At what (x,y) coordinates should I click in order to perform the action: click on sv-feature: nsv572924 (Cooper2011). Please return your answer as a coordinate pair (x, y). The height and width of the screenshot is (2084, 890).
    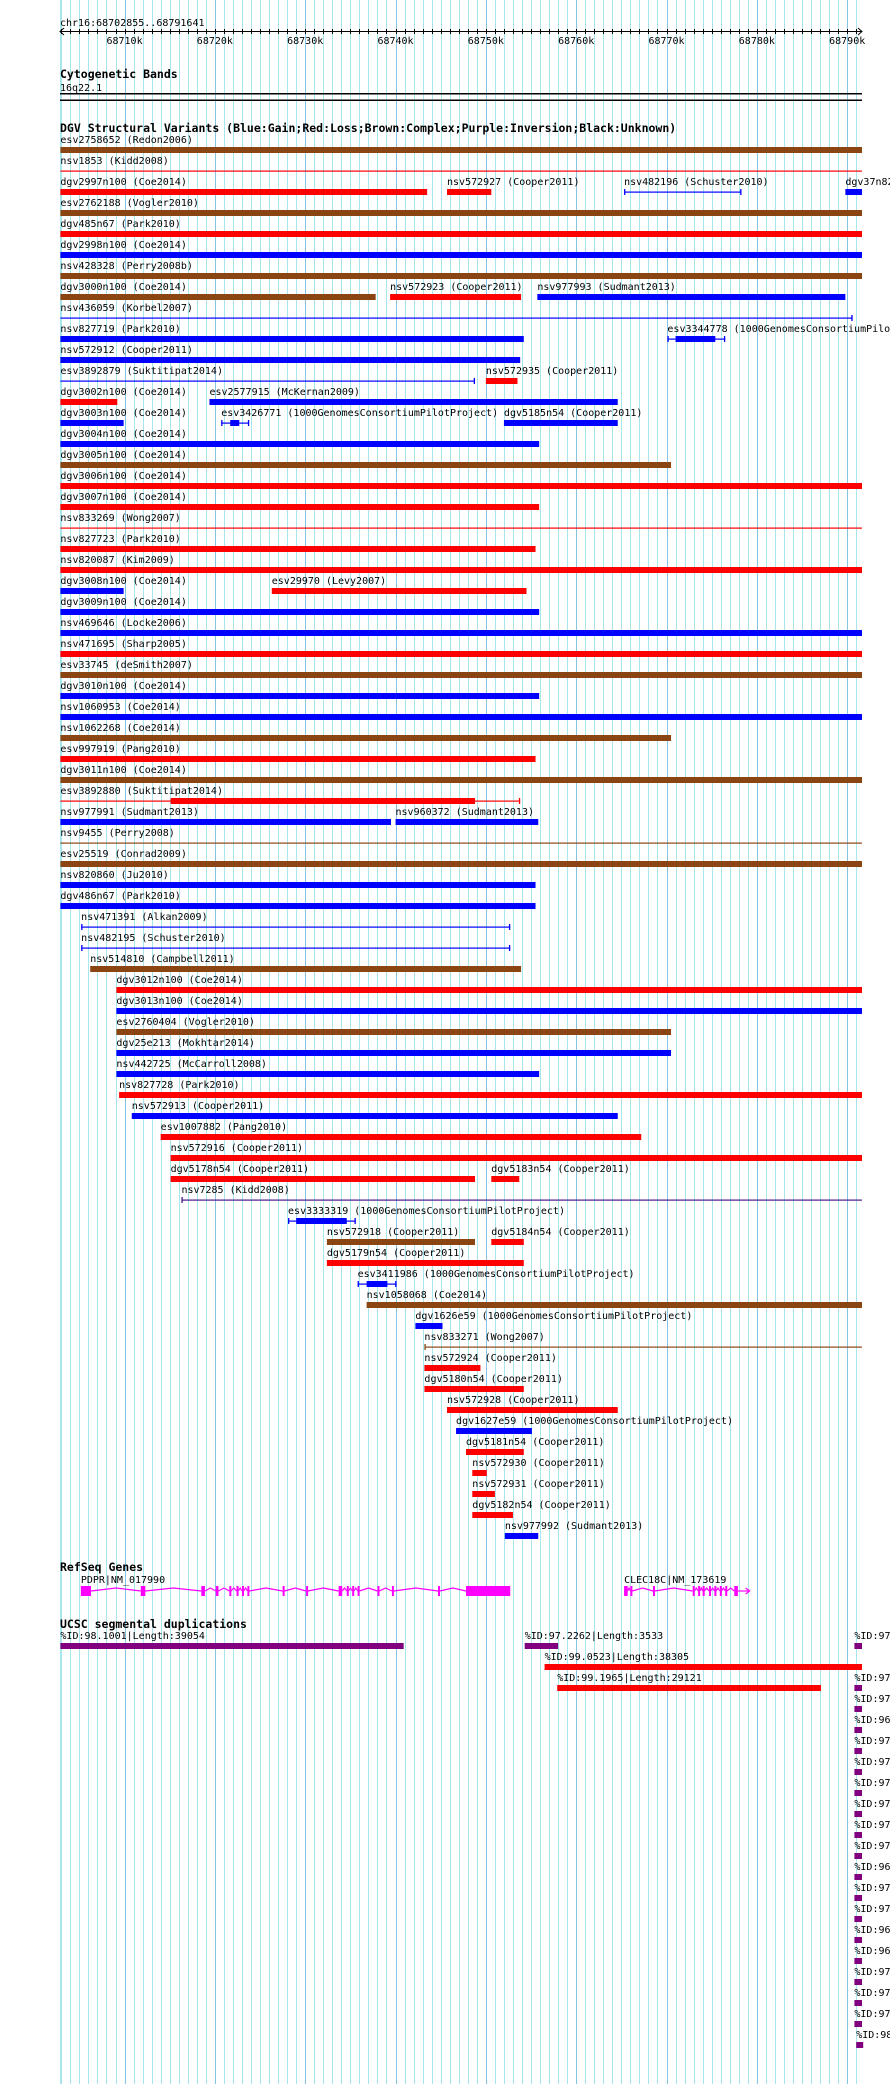
    Looking at the image, I should click on (490, 1362).